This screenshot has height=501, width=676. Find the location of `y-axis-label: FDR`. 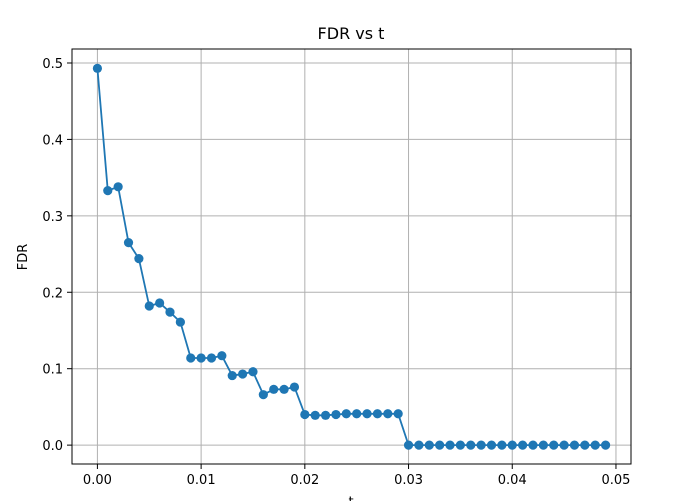

y-axis-label: FDR is located at coordinates (23, 257).